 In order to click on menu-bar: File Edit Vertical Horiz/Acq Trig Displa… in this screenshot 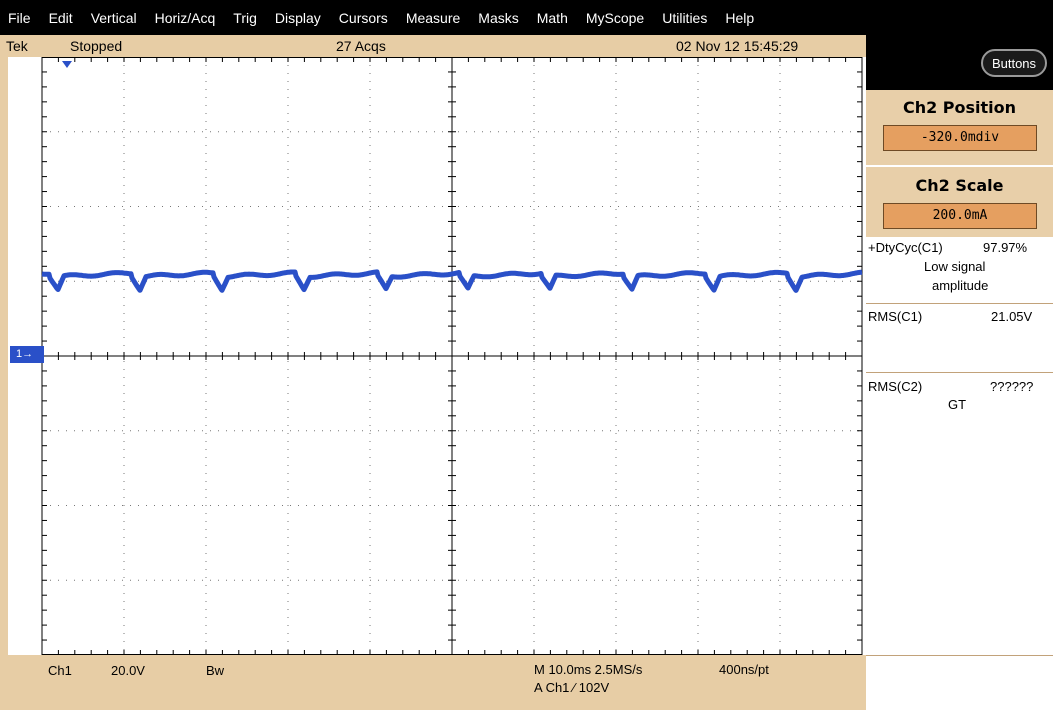, I will do `click(526, 17)`.